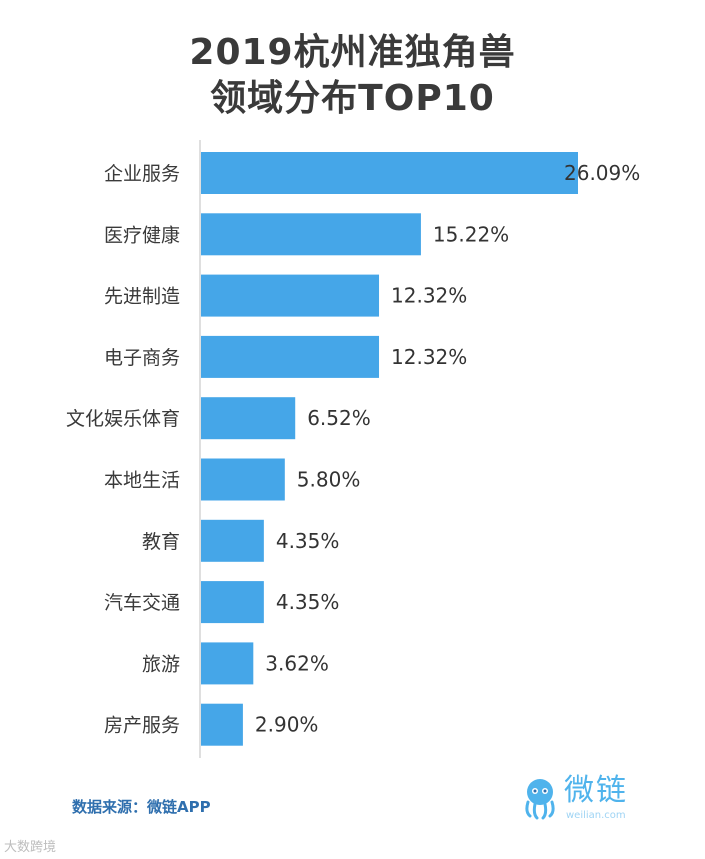 This screenshot has width=705, height=859. I want to click on octopus-logo-icon, so click(540, 799).